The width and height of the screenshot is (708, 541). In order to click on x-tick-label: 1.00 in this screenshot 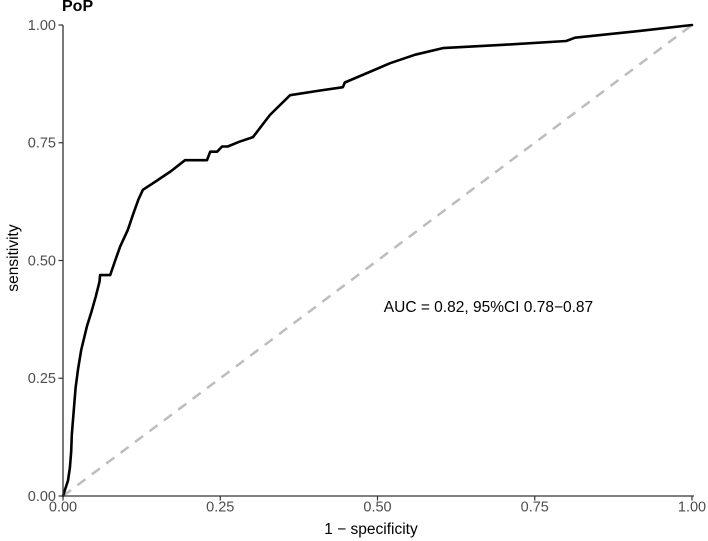, I will do `click(692, 508)`.